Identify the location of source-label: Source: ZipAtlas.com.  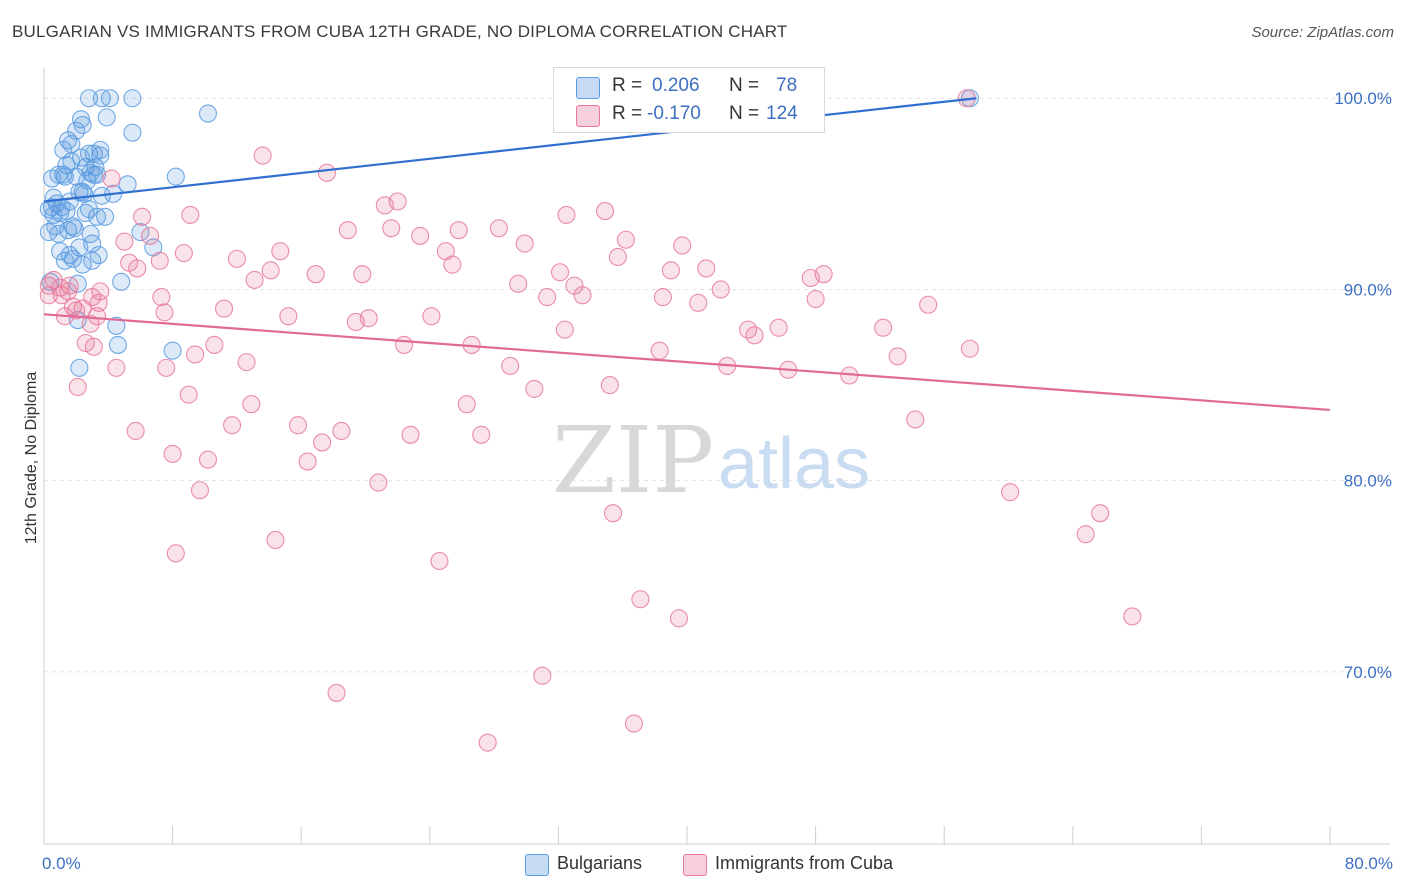
(1322, 32).